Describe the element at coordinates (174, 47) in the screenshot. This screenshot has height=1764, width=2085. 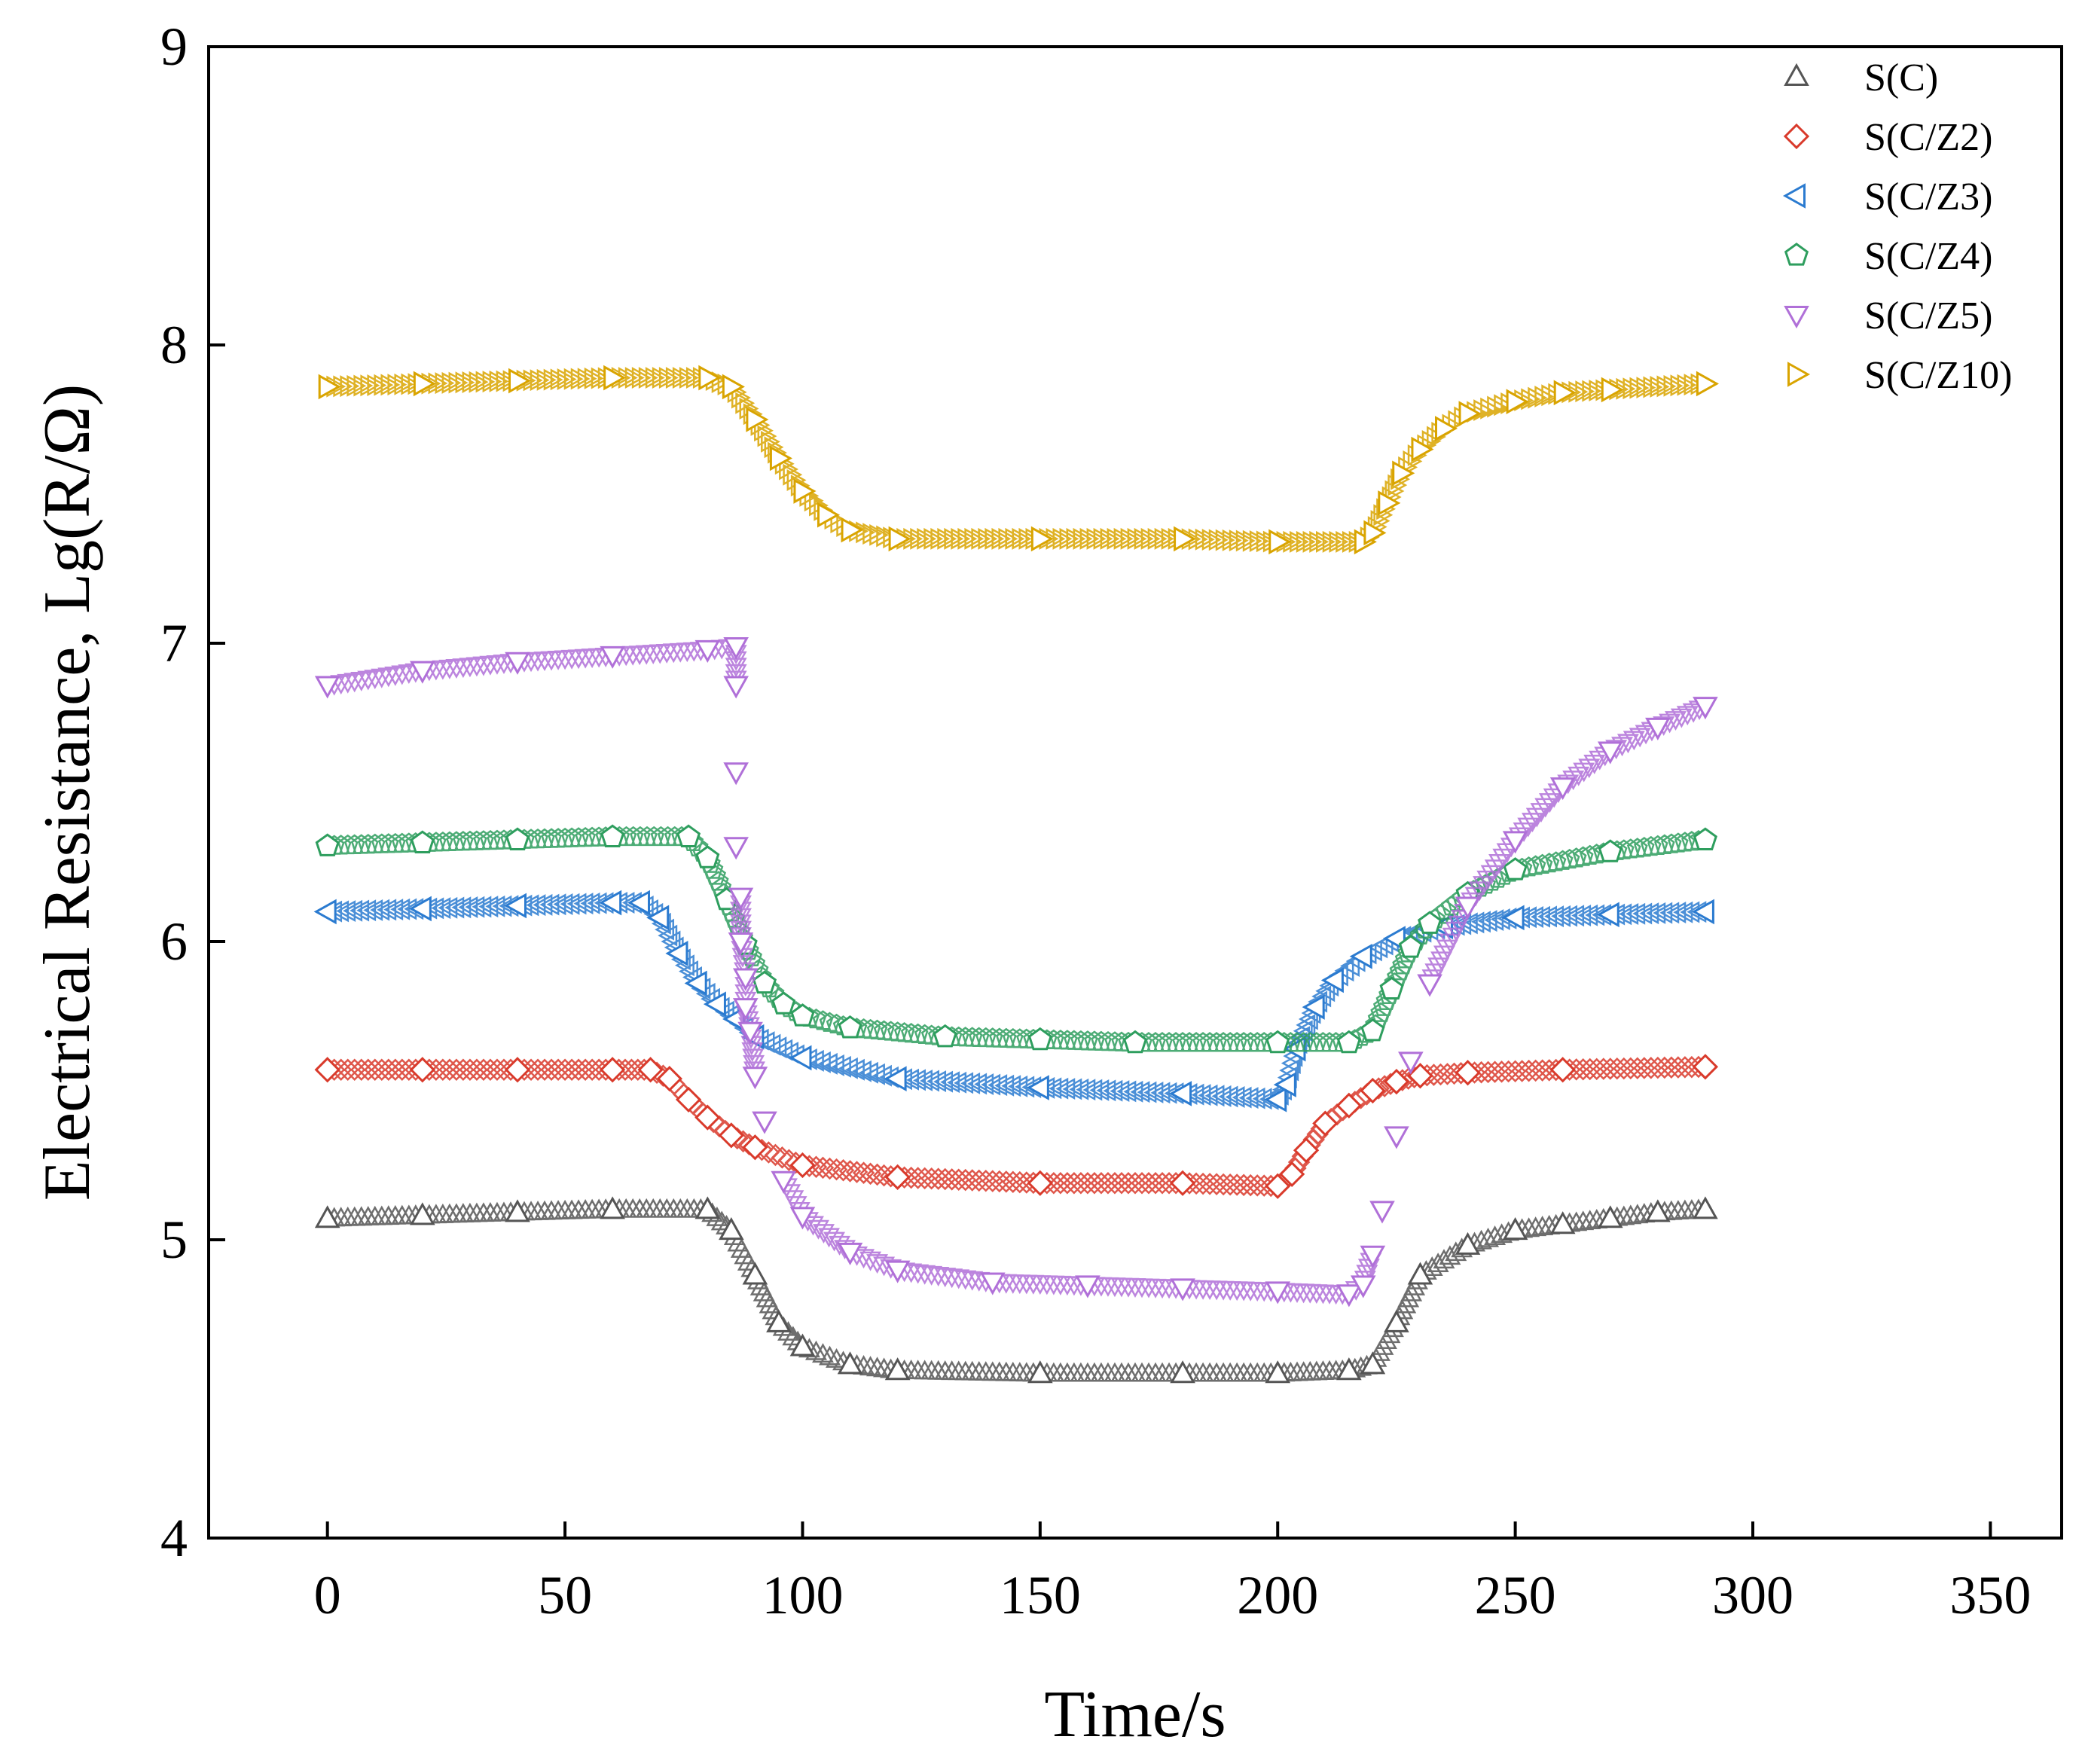
I see `y-tick-label: 9` at that location.